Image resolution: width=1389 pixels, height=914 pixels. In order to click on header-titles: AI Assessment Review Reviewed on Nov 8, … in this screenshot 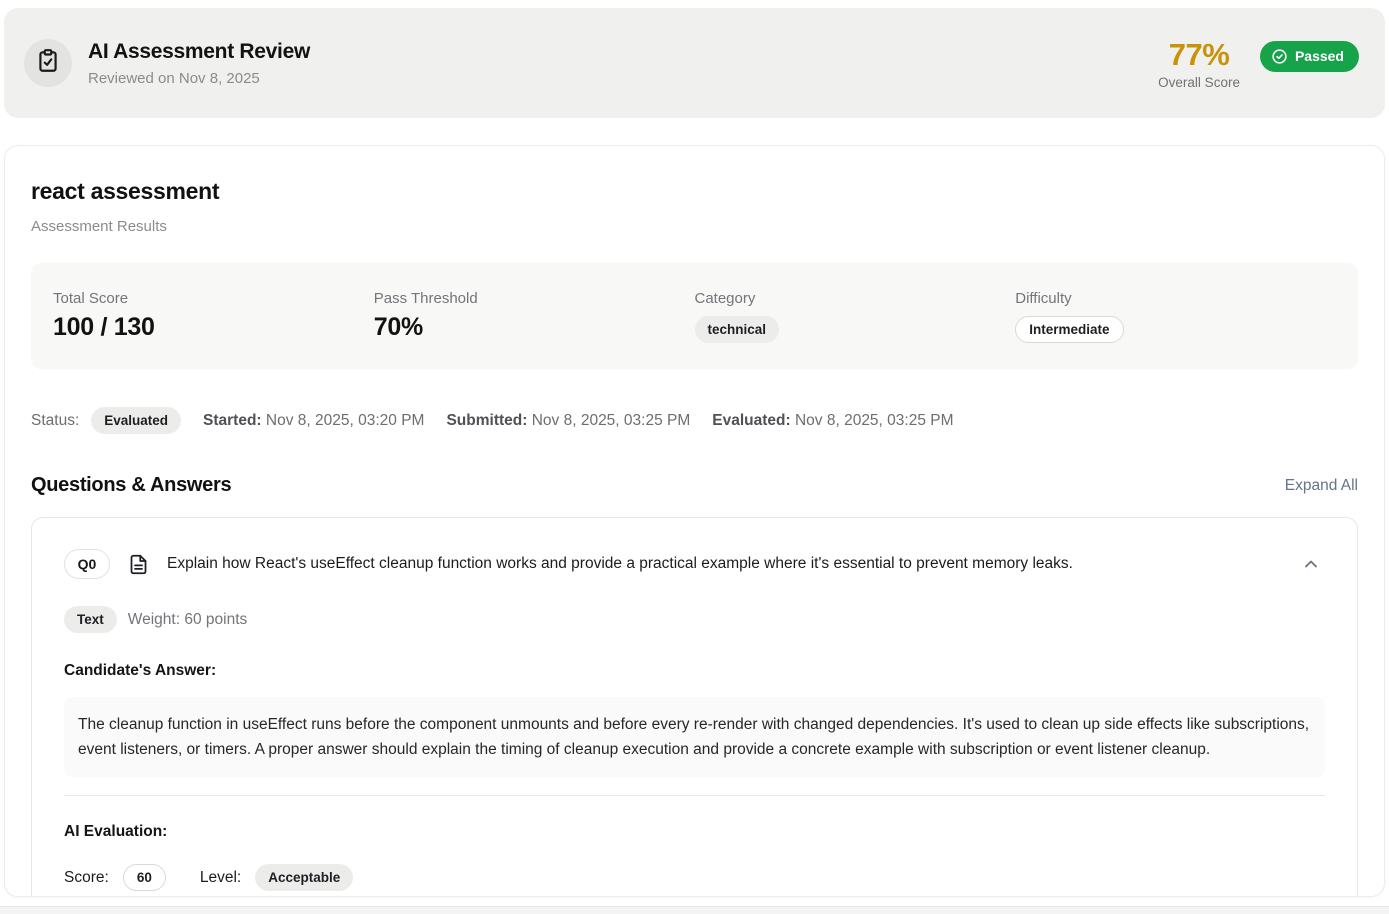, I will do `click(199, 63)`.